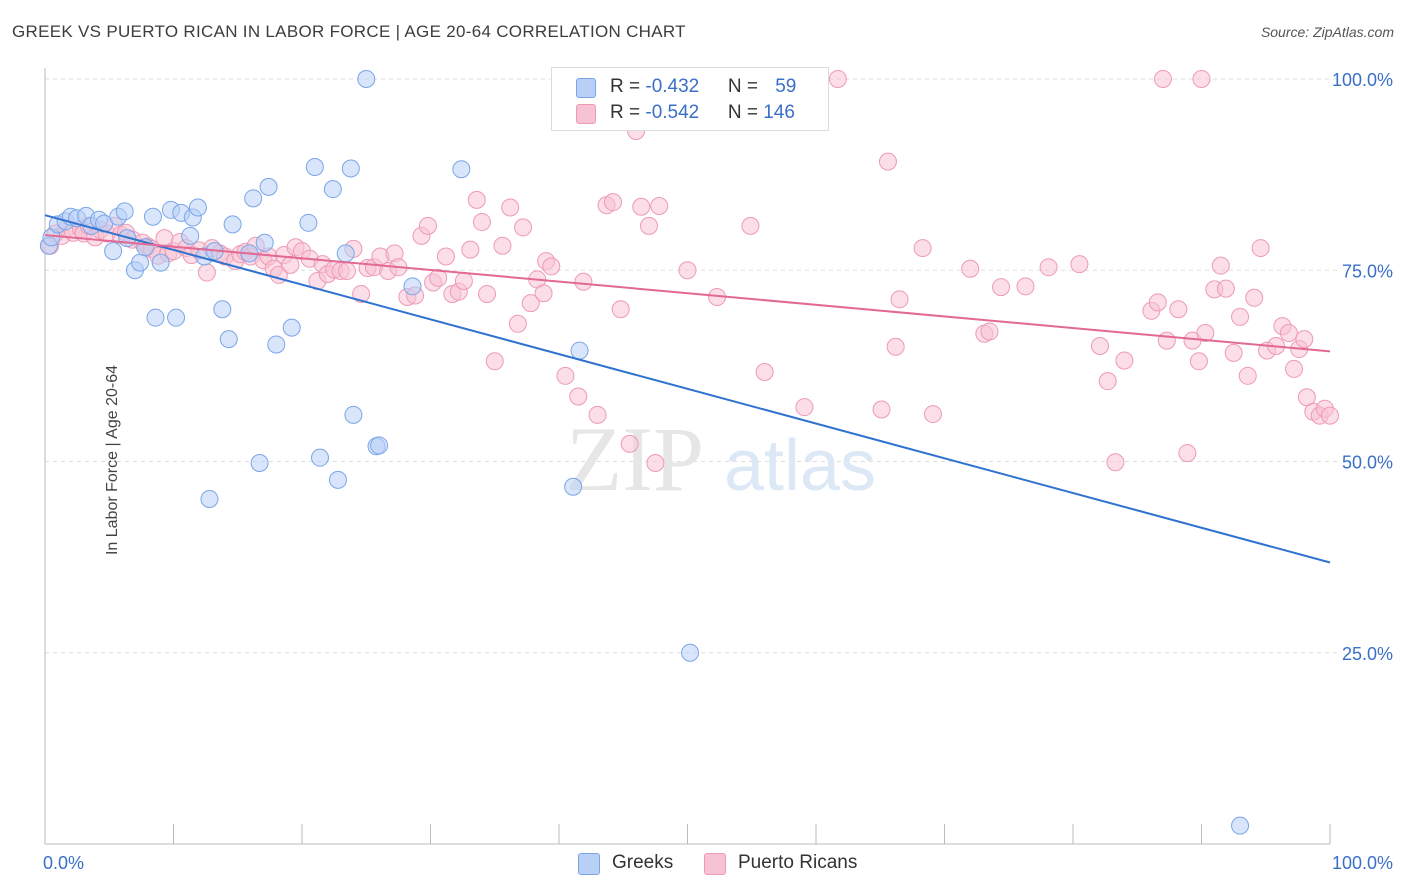 This screenshot has height=892, width=1406. What do you see at coordinates (721, 459) in the screenshot?
I see `watermark: ZIP atlas` at bounding box center [721, 459].